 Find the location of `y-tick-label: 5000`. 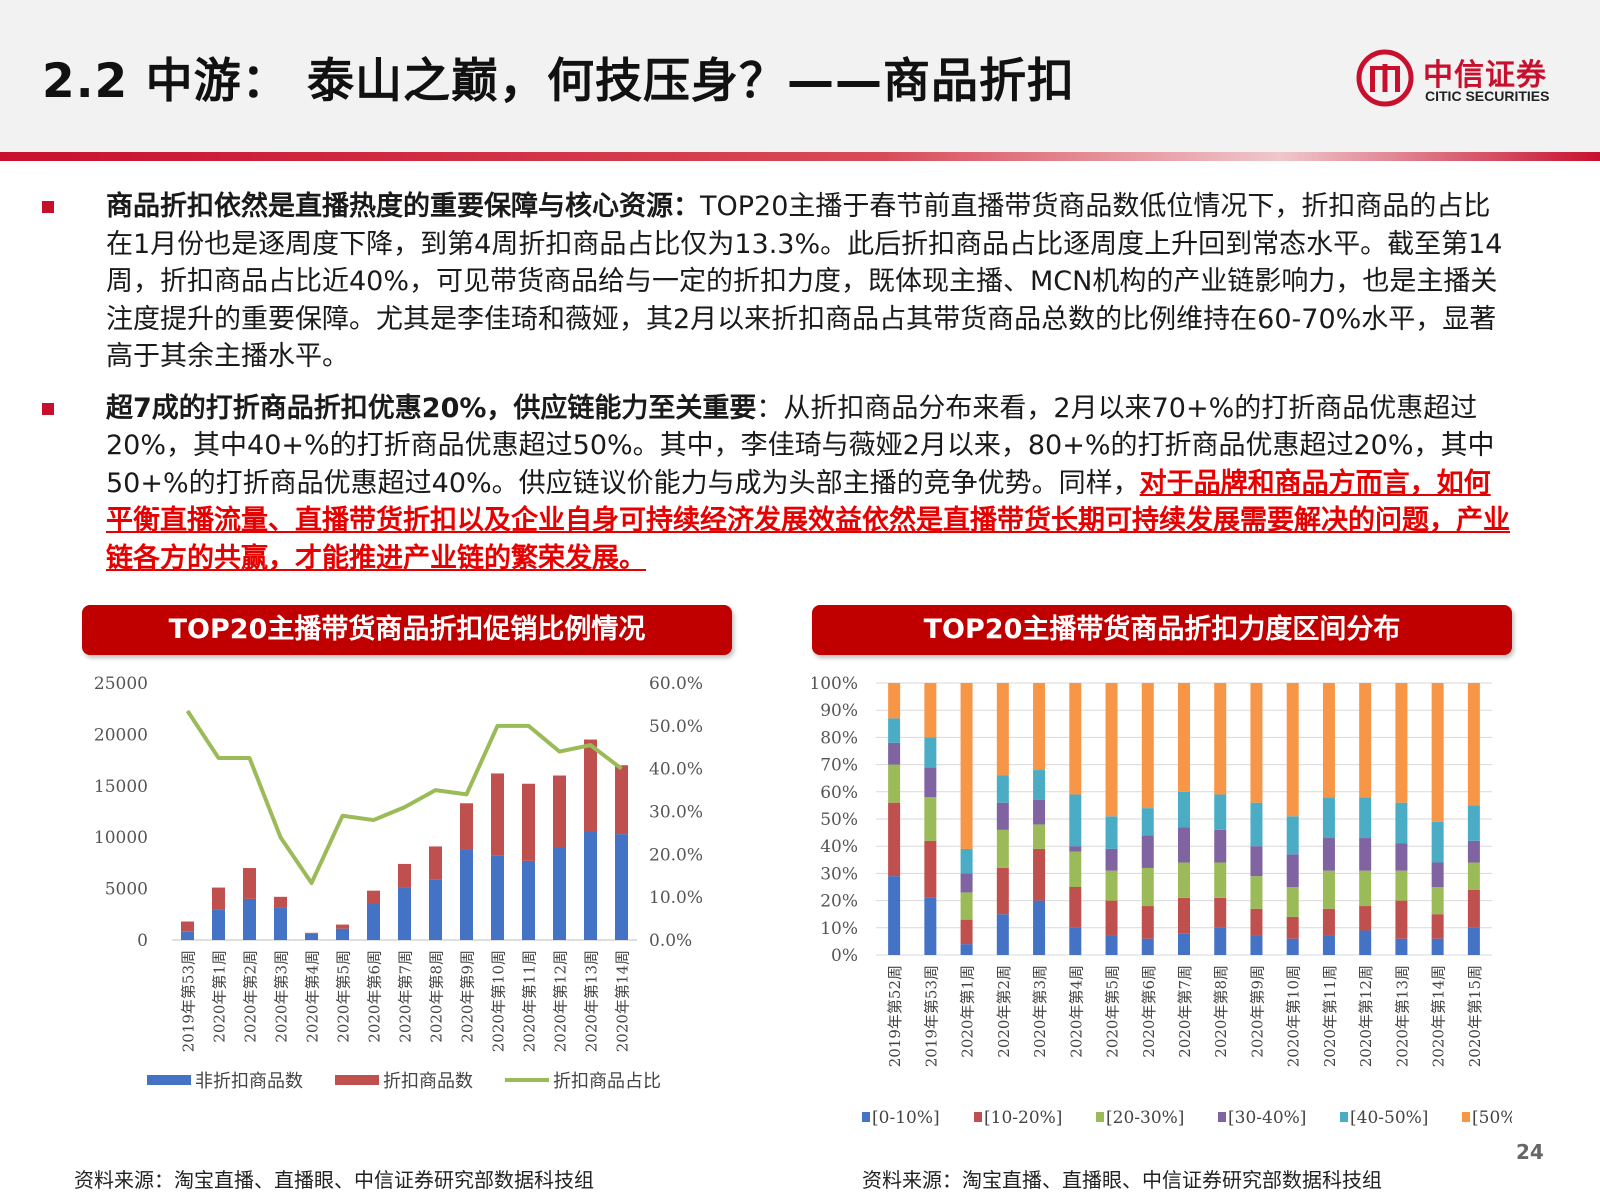

y-tick-label: 5000 is located at coordinates (126, 890).